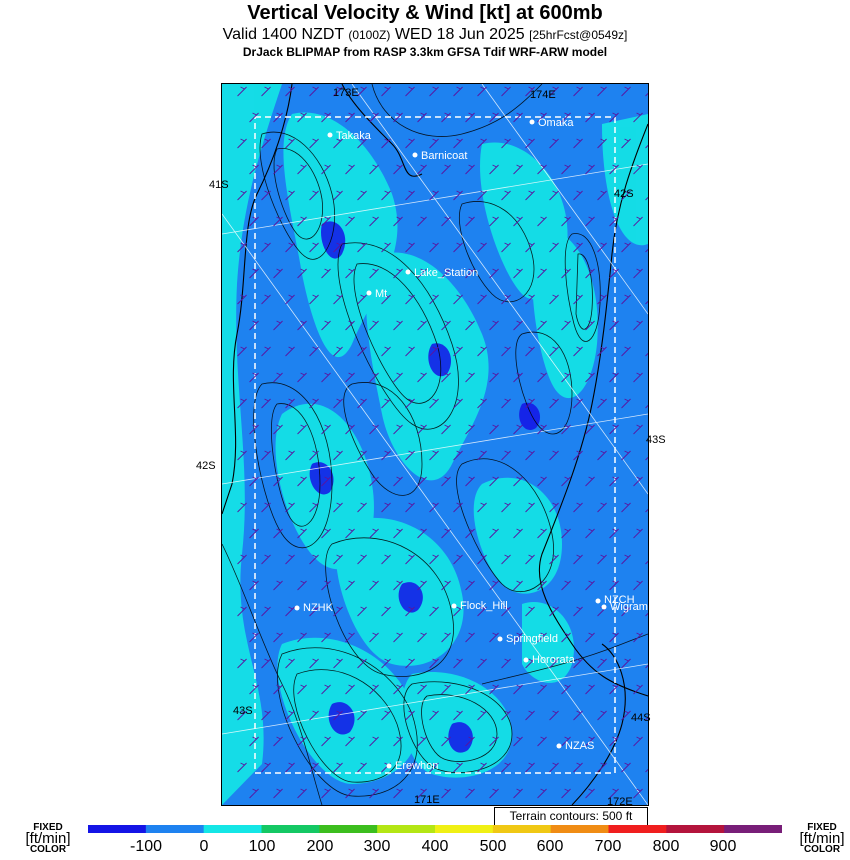 The width and height of the screenshot is (850, 860). Describe the element at coordinates (484, 606) in the screenshot. I see `site-label-flock-hill: Flock_Hill` at that location.